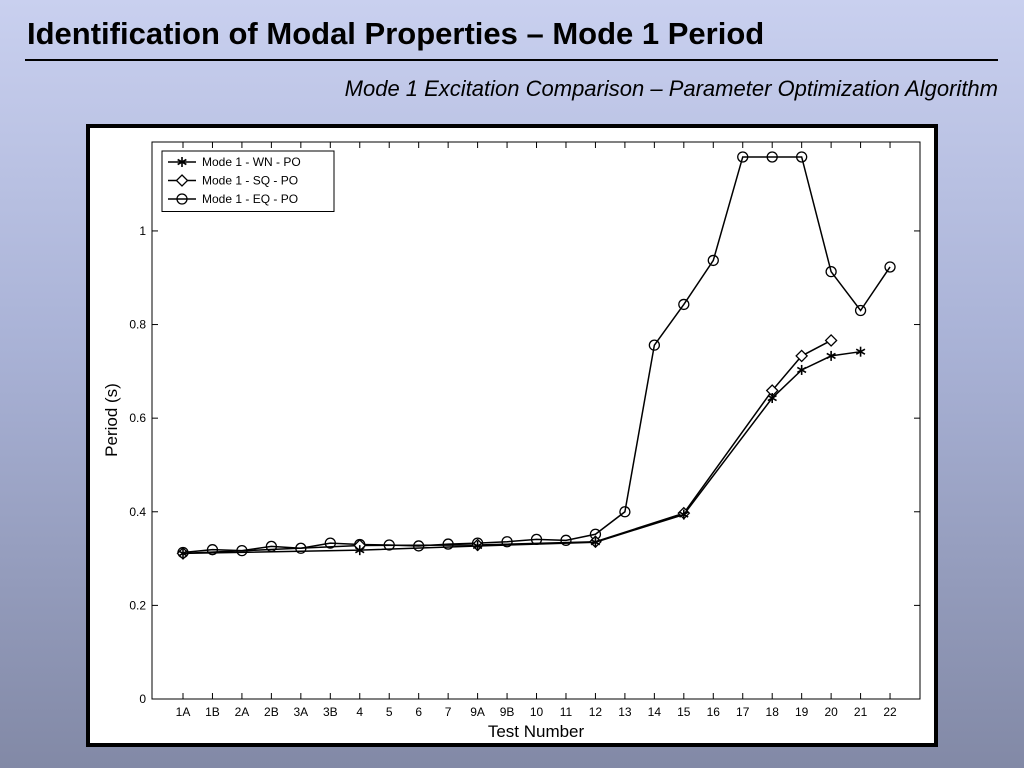 The width and height of the screenshot is (1024, 768). Describe the element at coordinates (300, 712) in the screenshot. I see `x-tick-label: 3A` at that location.